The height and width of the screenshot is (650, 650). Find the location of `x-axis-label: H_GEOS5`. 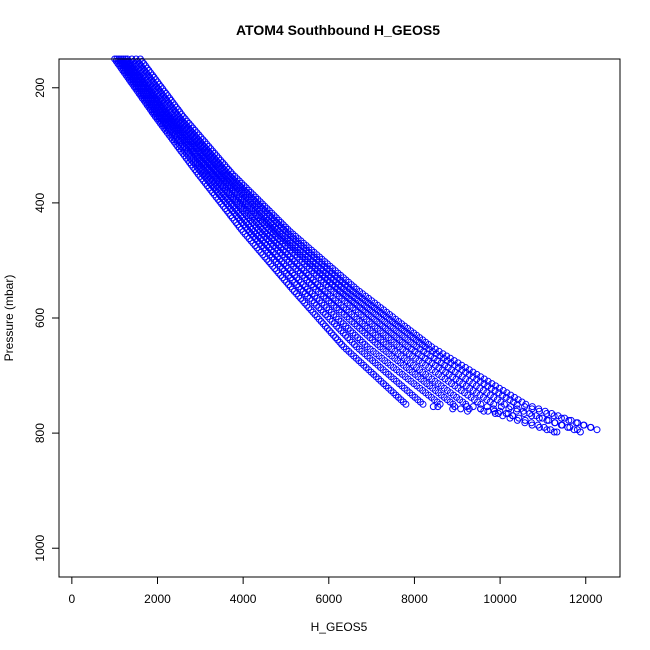

x-axis-label: H_GEOS5 is located at coordinates (339, 627).